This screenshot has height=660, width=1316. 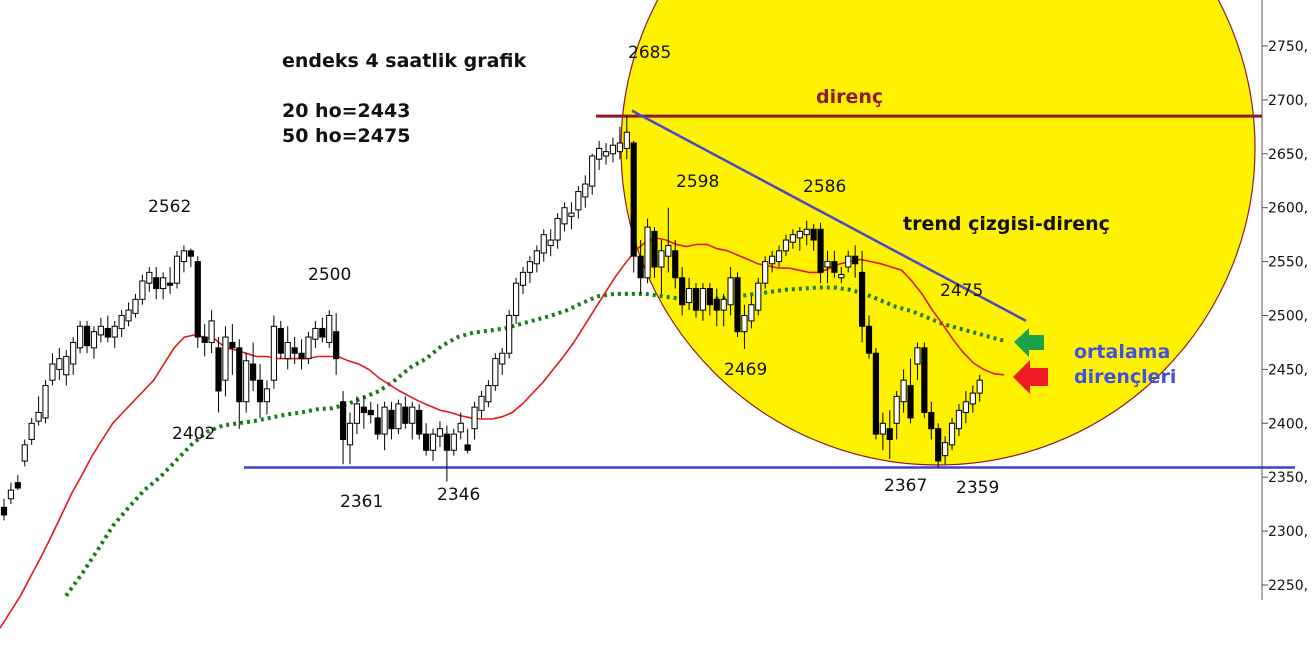 I want to click on green-arrow-icon, so click(x=1029, y=342).